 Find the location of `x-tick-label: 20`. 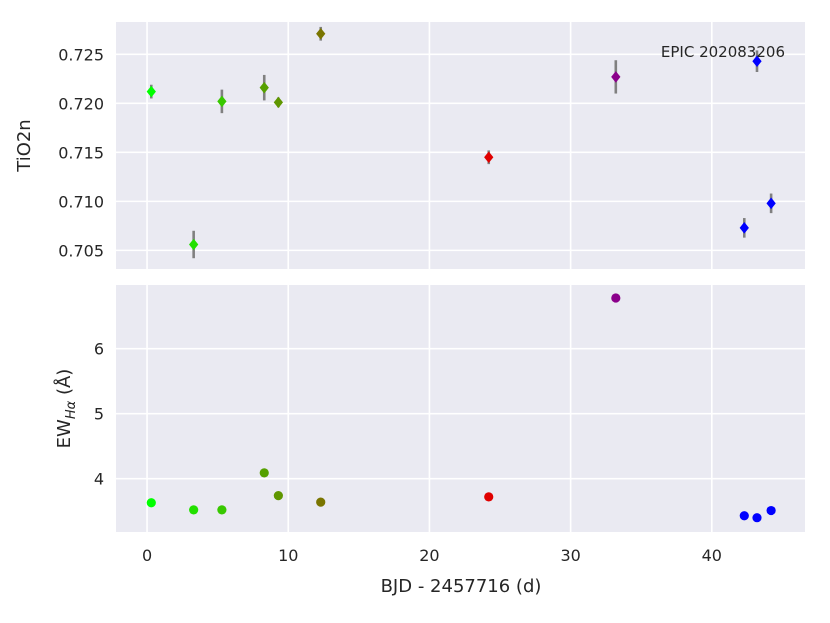

x-tick-label: 20 is located at coordinates (429, 555).